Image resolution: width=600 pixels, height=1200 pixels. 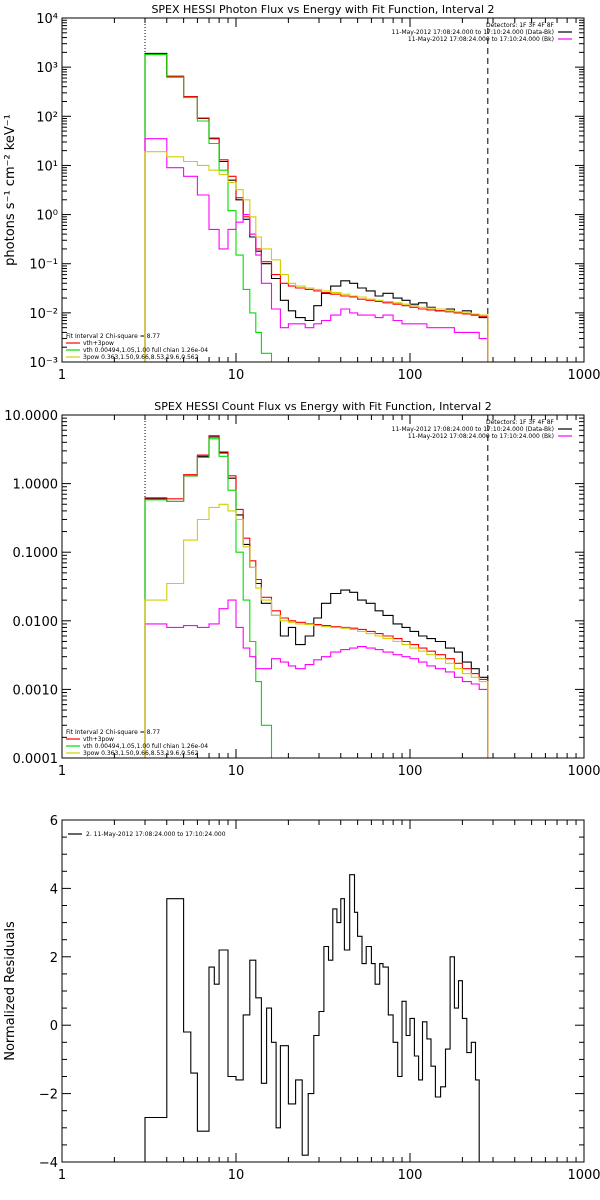 What do you see at coordinates (47, 19) in the screenshot?
I see `y-tick-label: 10⁴` at bounding box center [47, 19].